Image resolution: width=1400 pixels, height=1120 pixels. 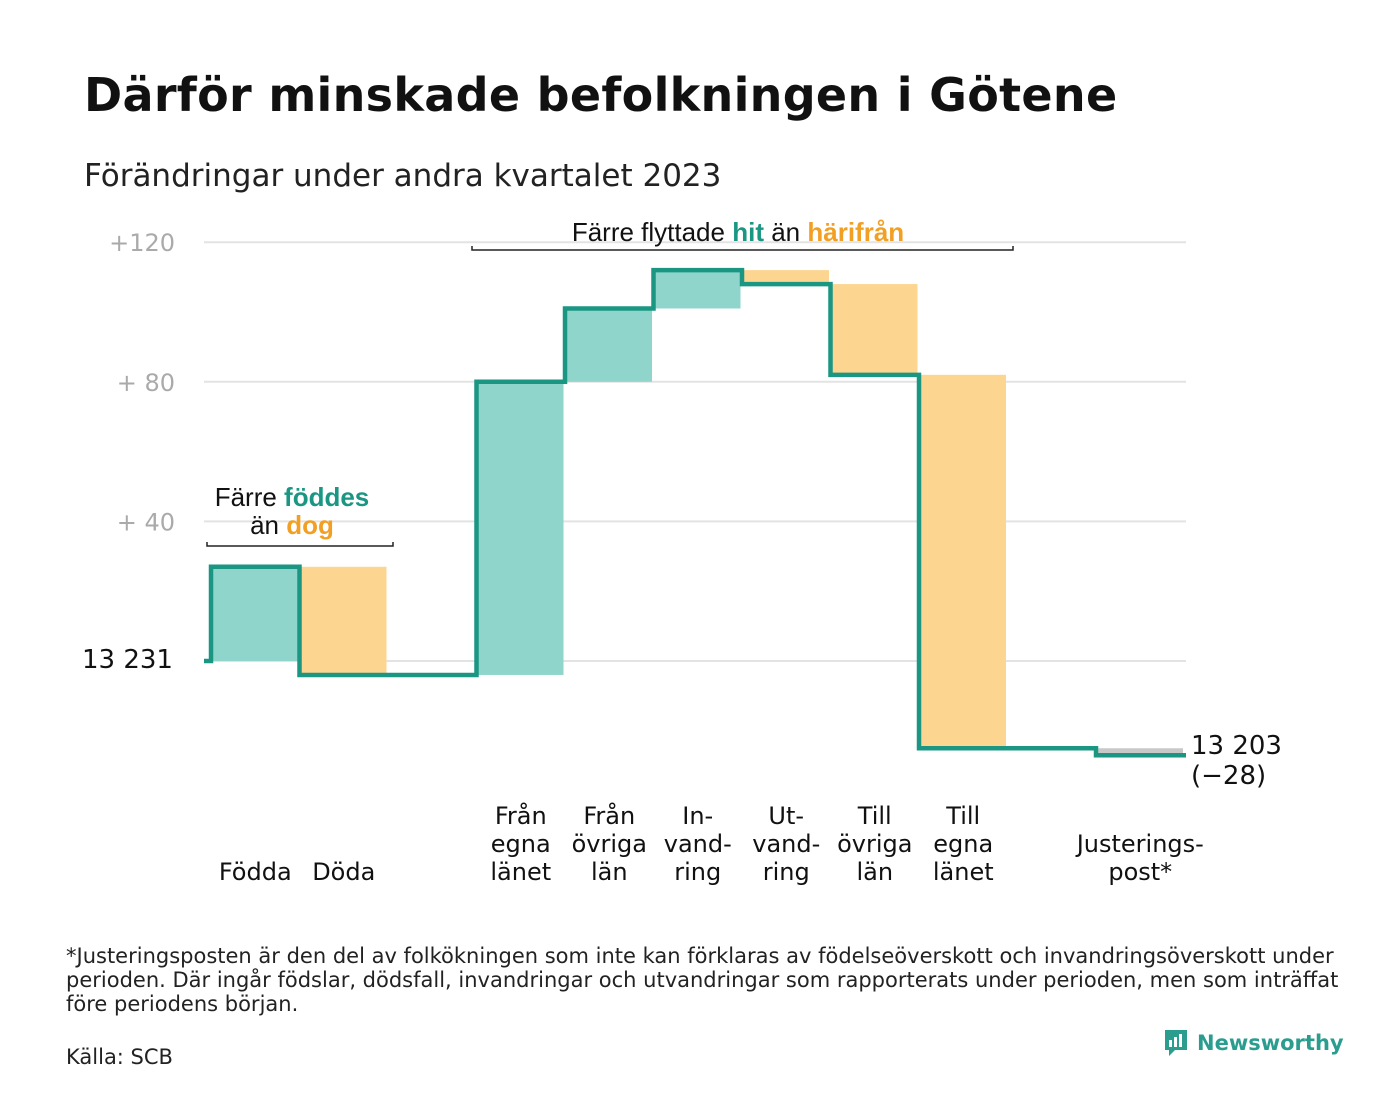 What do you see at coordinates (748, 232) in the screenshot?
I see `annotation-segment: hit` at bounding box center [748, 232].